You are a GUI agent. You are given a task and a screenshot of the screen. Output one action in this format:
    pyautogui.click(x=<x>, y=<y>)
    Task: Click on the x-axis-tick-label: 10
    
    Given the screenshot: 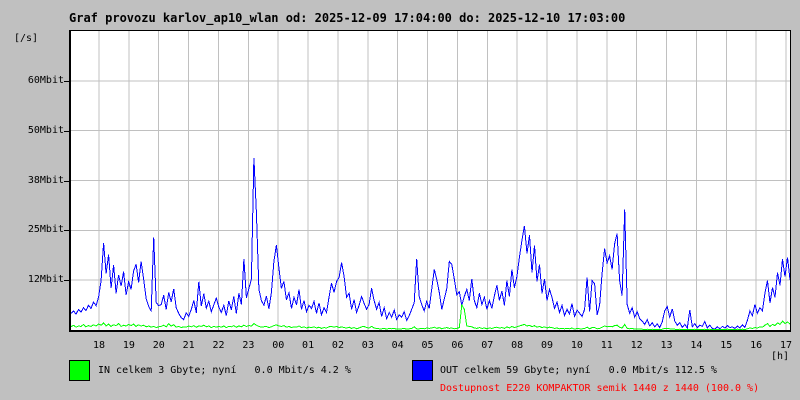 What is the action you would take?
    pyautogui.click(x=576, y=345)
    